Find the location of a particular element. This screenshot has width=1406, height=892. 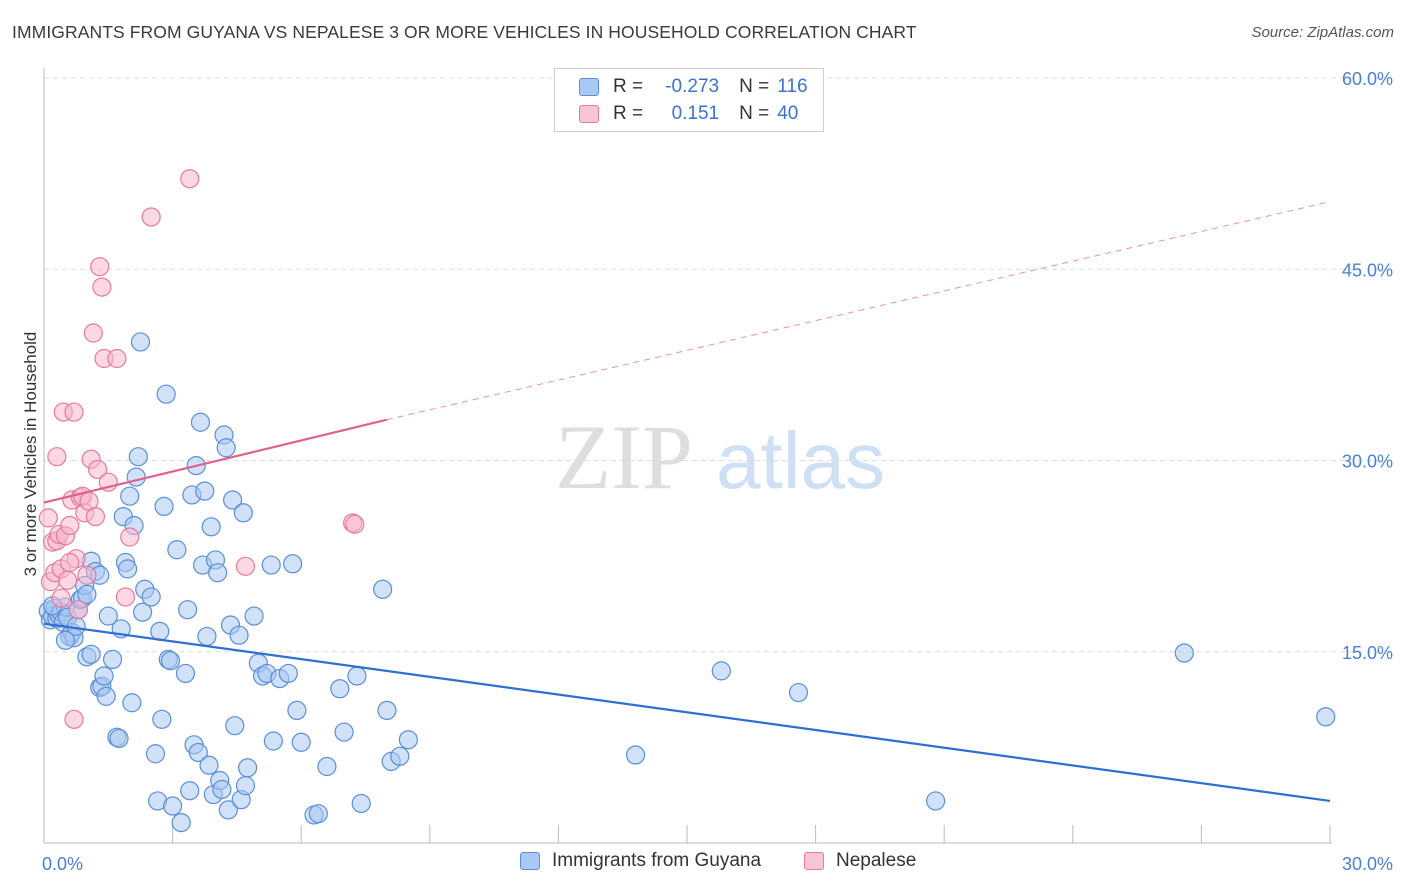

legend-swatch-nepalese is located at coordinates (589, 114).